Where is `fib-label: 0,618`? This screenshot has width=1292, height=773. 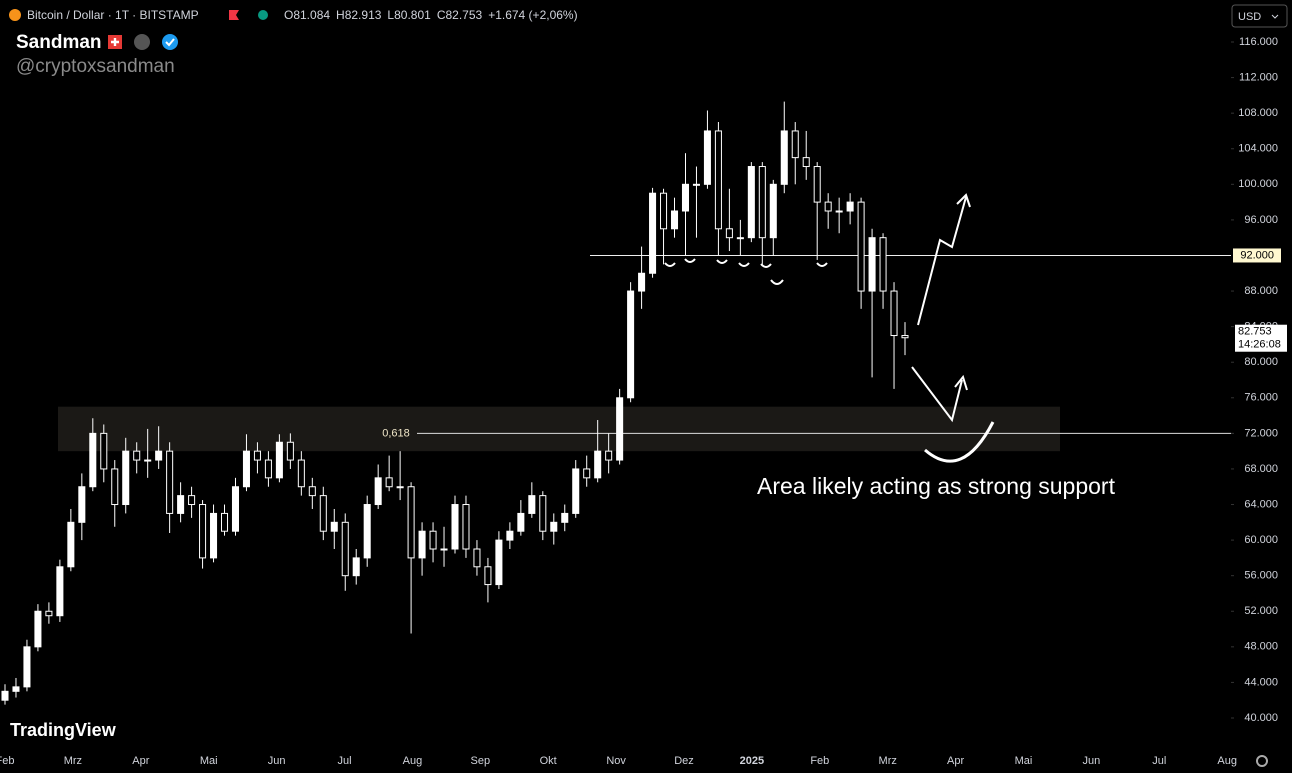 fib-label: 0,618 is located at coordinates (396, 433).